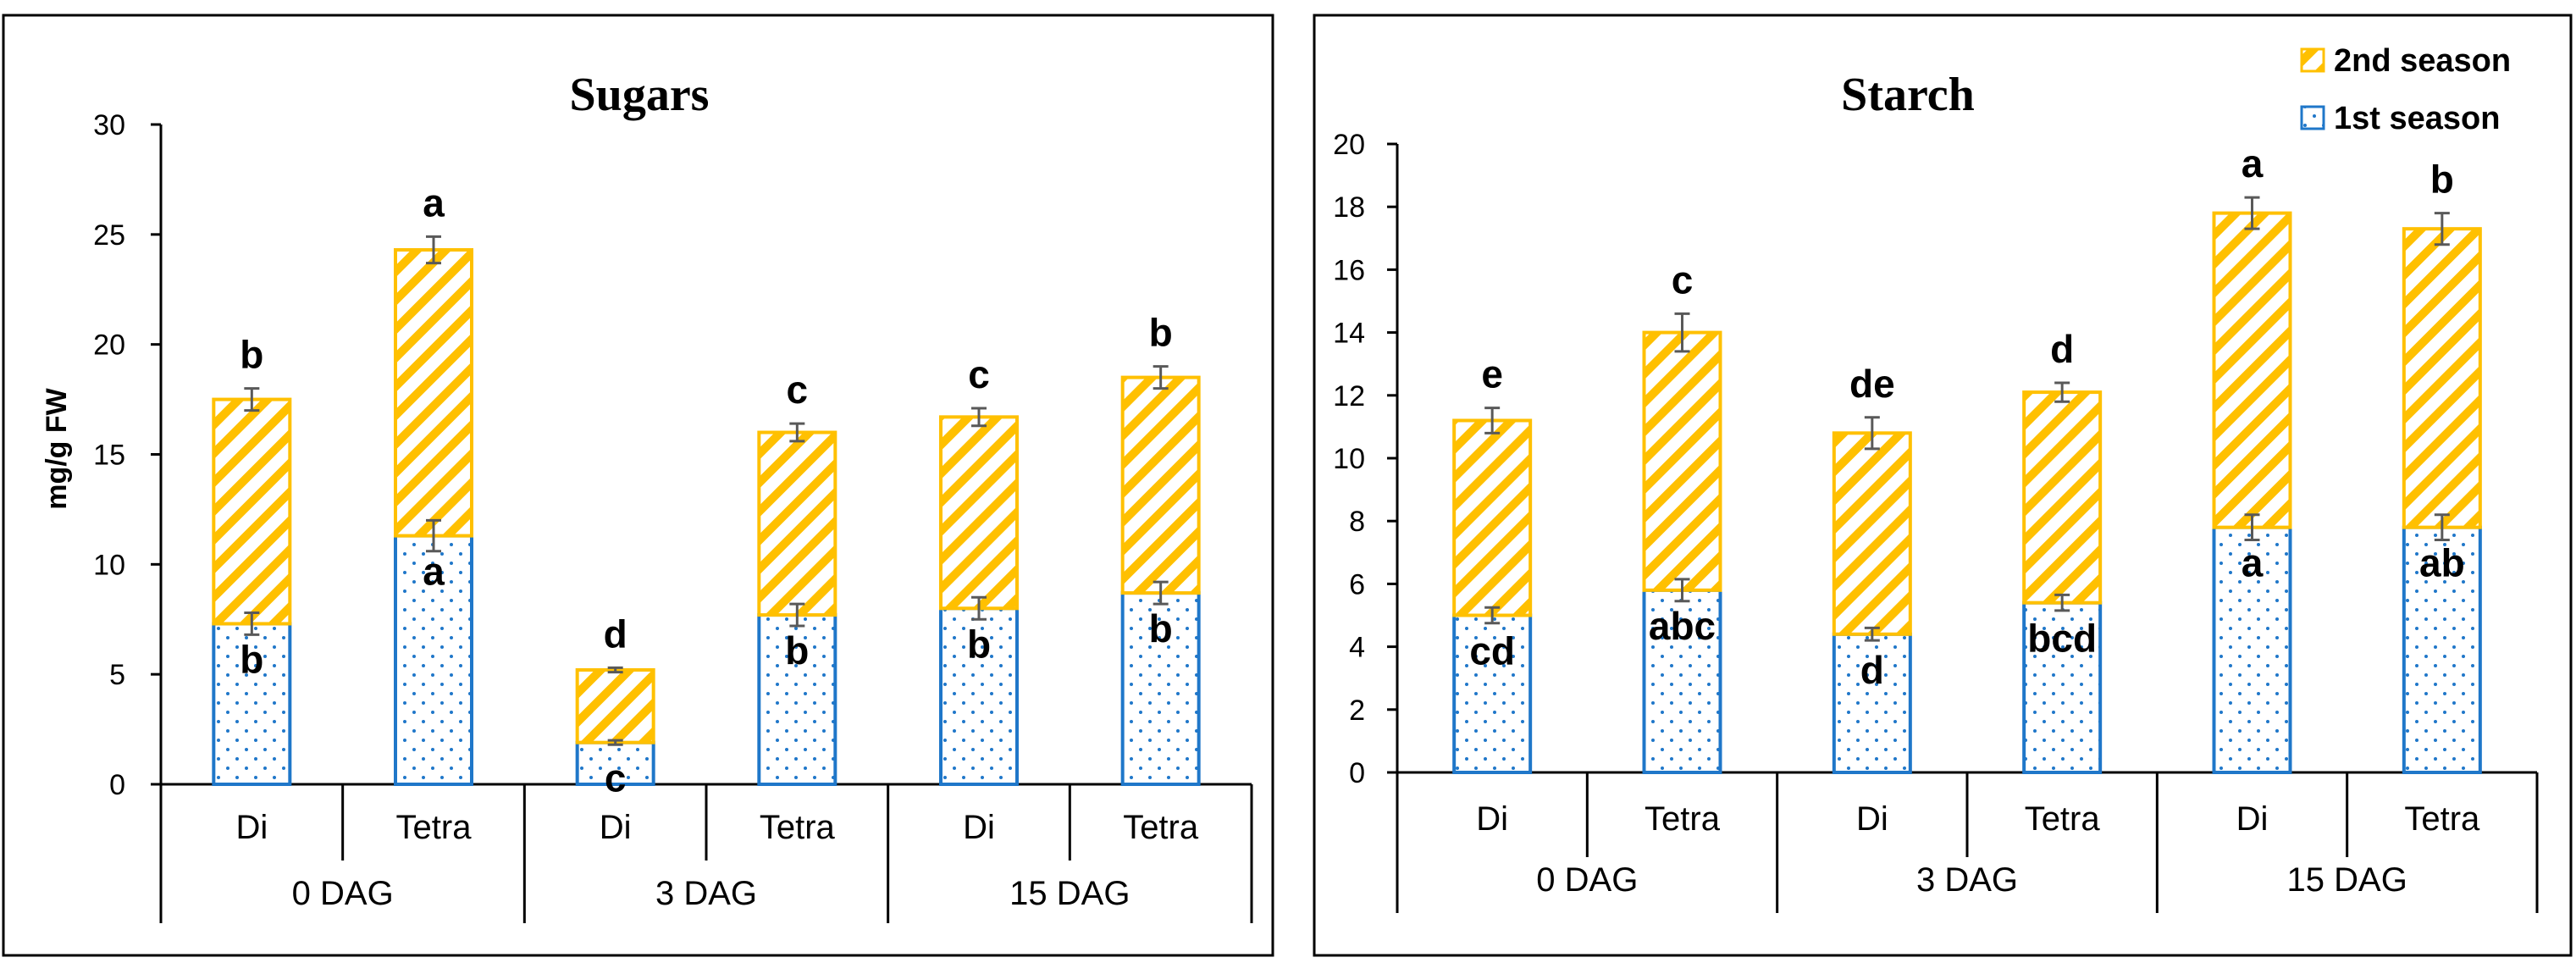  Describe the element at coordinates (1357, 711) in the screenshot. I see `starch-y-tick-label: 2` at that location.